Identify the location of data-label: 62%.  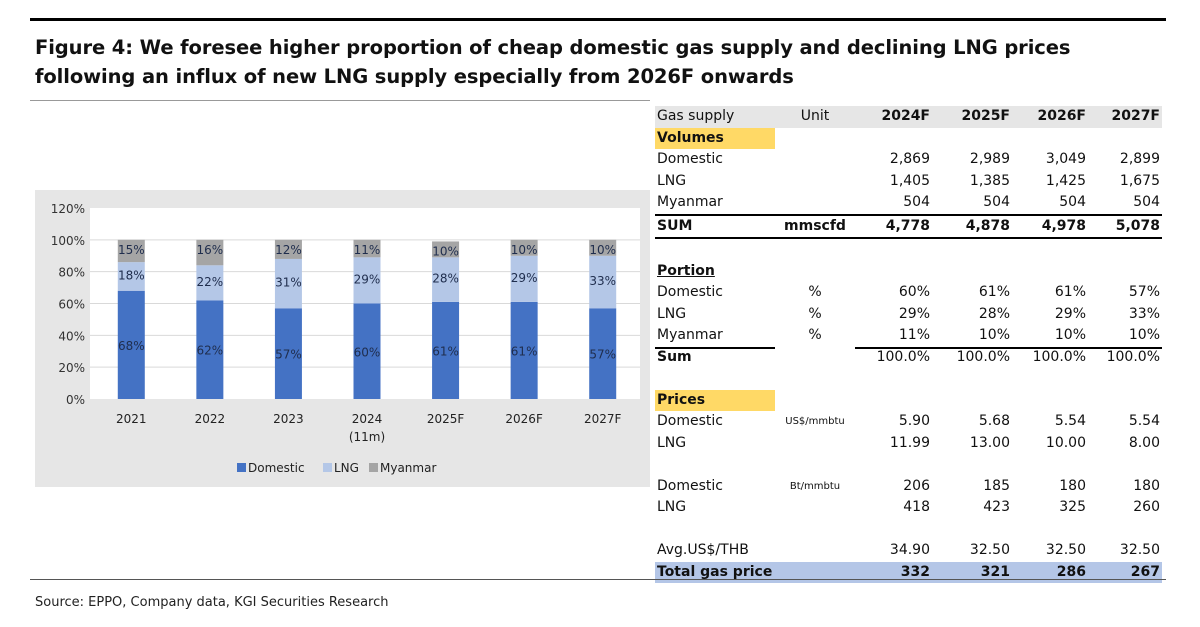
(210, 351).